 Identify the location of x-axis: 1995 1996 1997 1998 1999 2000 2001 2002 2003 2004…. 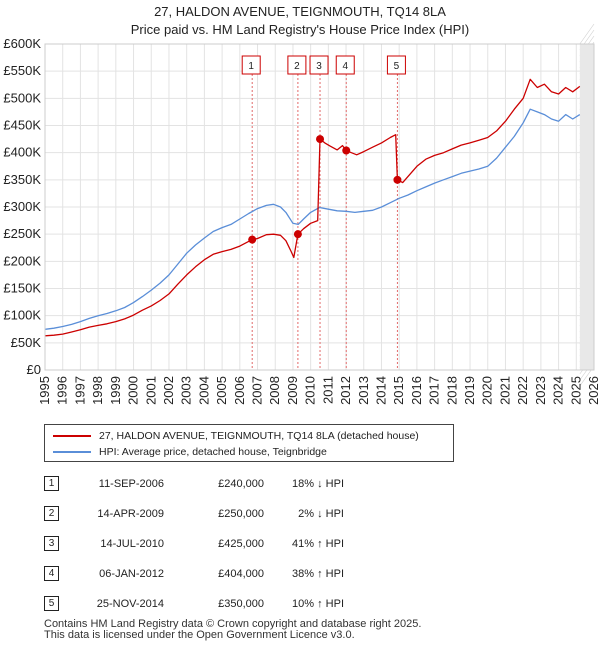
(318, 390).